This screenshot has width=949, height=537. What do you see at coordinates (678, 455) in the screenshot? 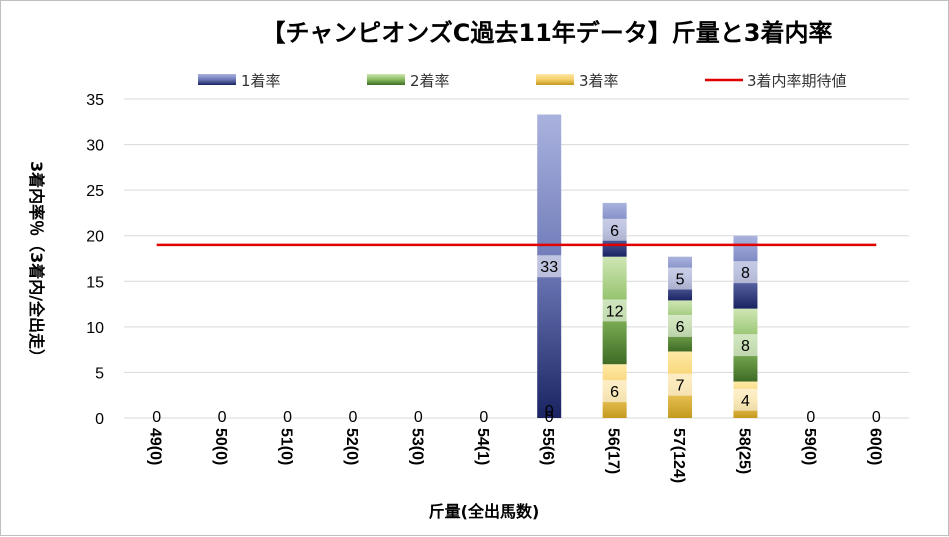
I see `x-category-label: 57(124)` at bounding box center [678, 455].